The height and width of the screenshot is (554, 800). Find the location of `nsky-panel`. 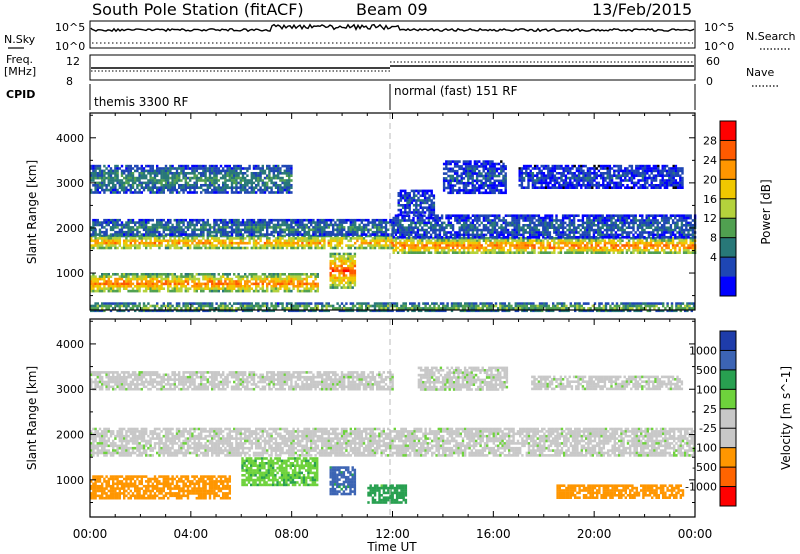

nsky-panel is located at coordinates (392, 34).